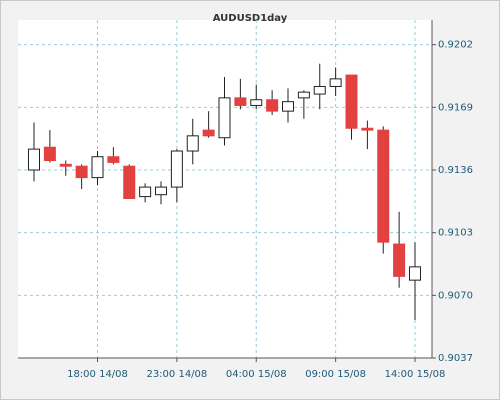 This screenshot has width=500, height=400. What do you see at coordinates (455, 358) in the screenshot?
I see `y-tick-label: 0.9037` at bounding box center [455, 358].